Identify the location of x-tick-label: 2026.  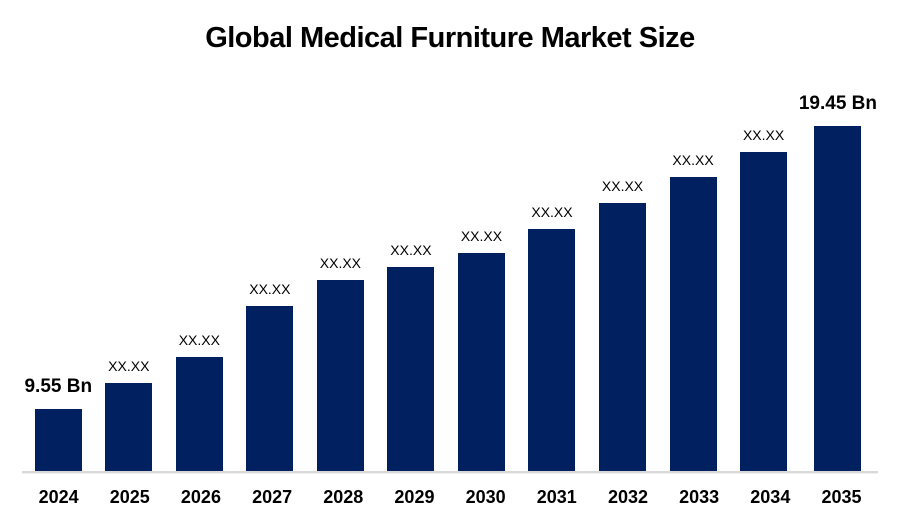
(200, 497).